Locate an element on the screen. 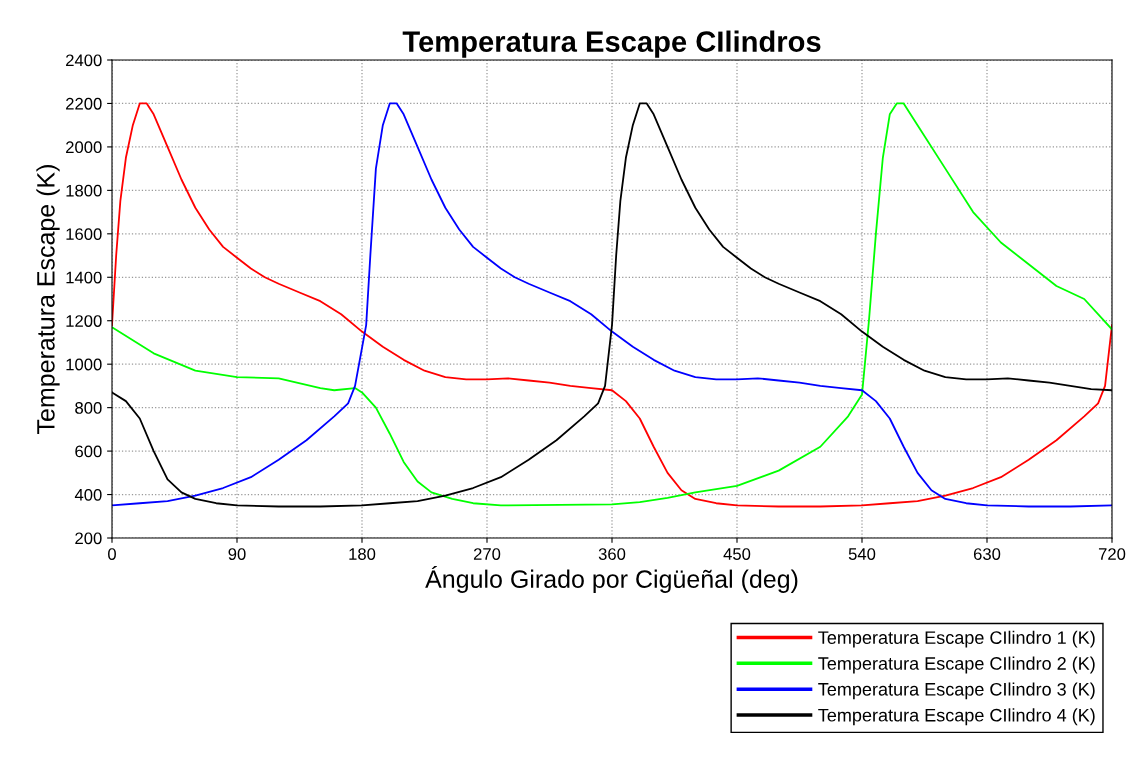 The width and height of the screenshot is (1138, 767). x-axis-title: Ángulo Girado por Cigüeñal (deg) is located at coordinates (611, 579).